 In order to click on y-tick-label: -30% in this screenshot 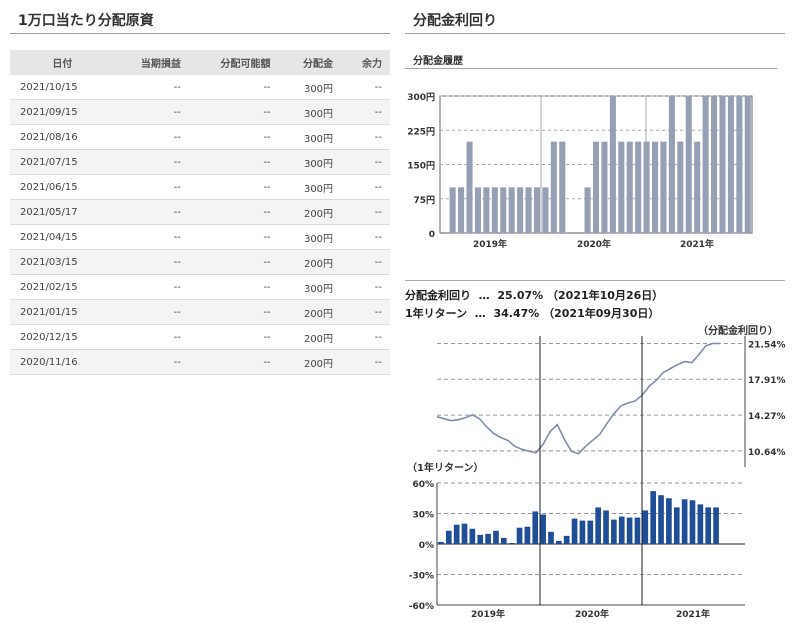, I will do `click(421, 577)`.